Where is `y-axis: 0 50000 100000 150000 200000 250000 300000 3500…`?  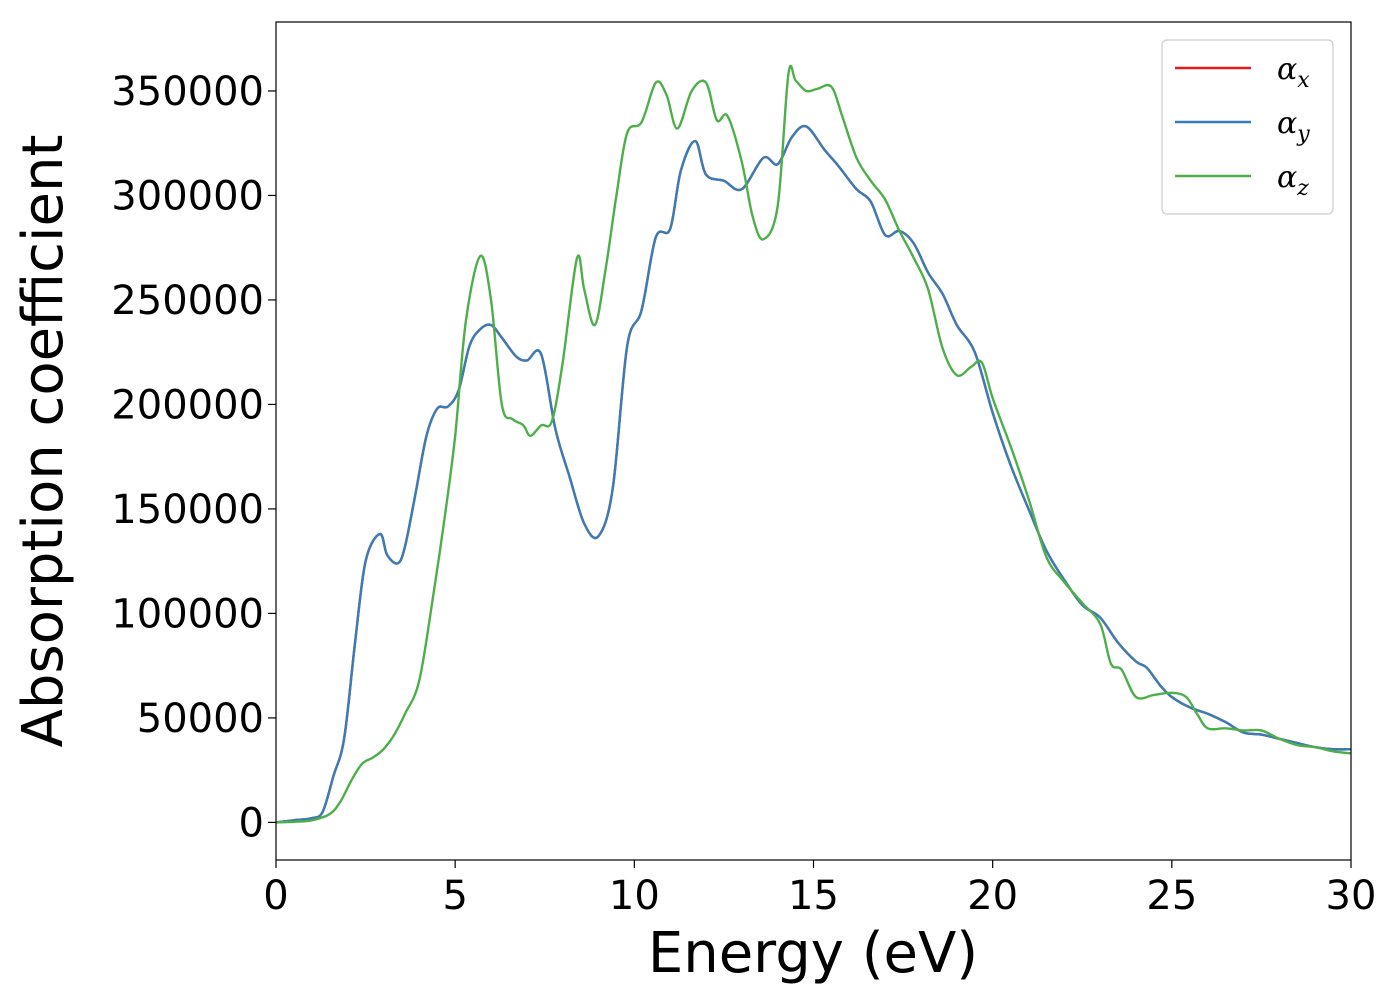
y-axis: 0 50000 100000 150000 200000 250000 300000 3500… is located at coordinates (193, 457).